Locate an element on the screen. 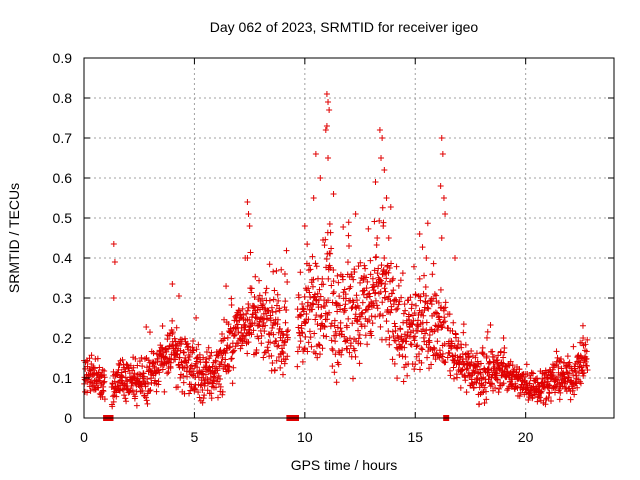 This screenshot has height=480, width=640. y-tick-label: 0.7 is located at coordinates (63, 138).